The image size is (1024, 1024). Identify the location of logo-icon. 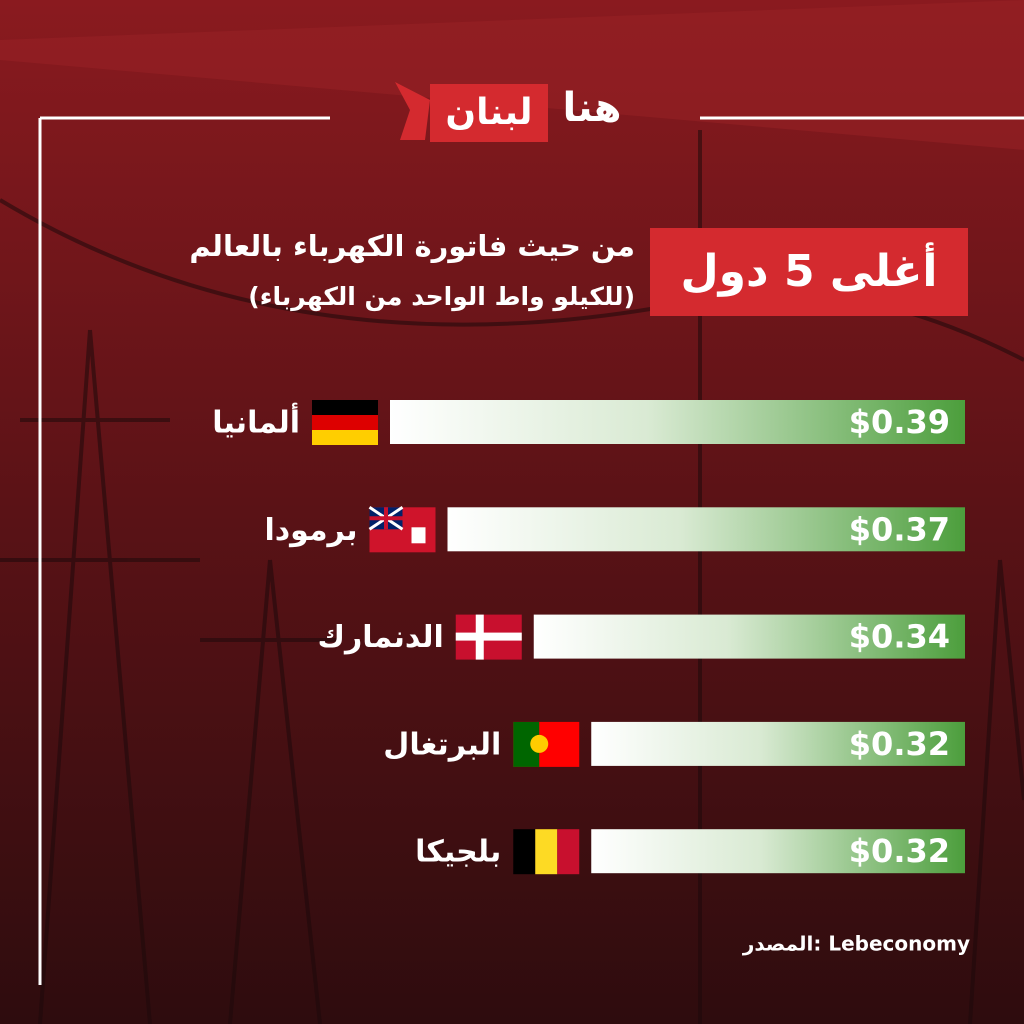
(412, 111).